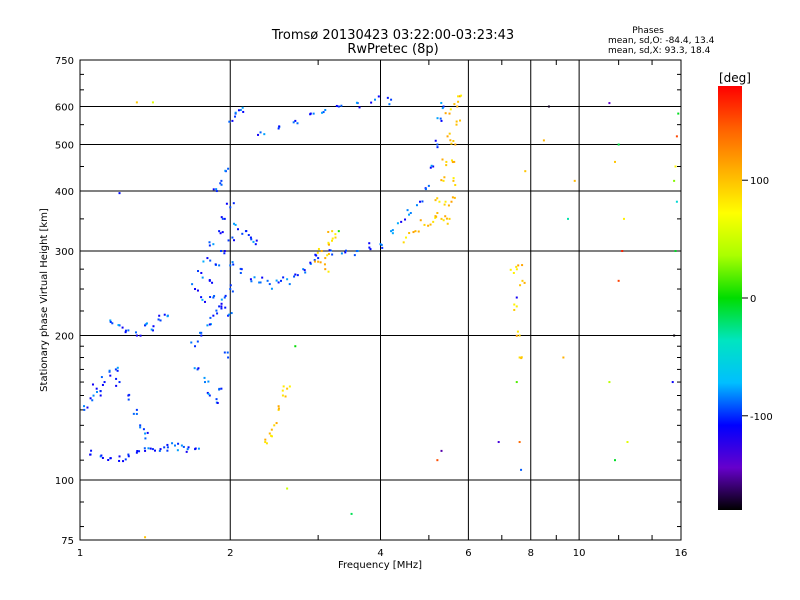 This screenshot has width=800, height=600. What do you see at coordinates (380, 565) in the screenshot?
I see `x-axis-label: Frequency [MHz]` at bounding box center [380, 565].